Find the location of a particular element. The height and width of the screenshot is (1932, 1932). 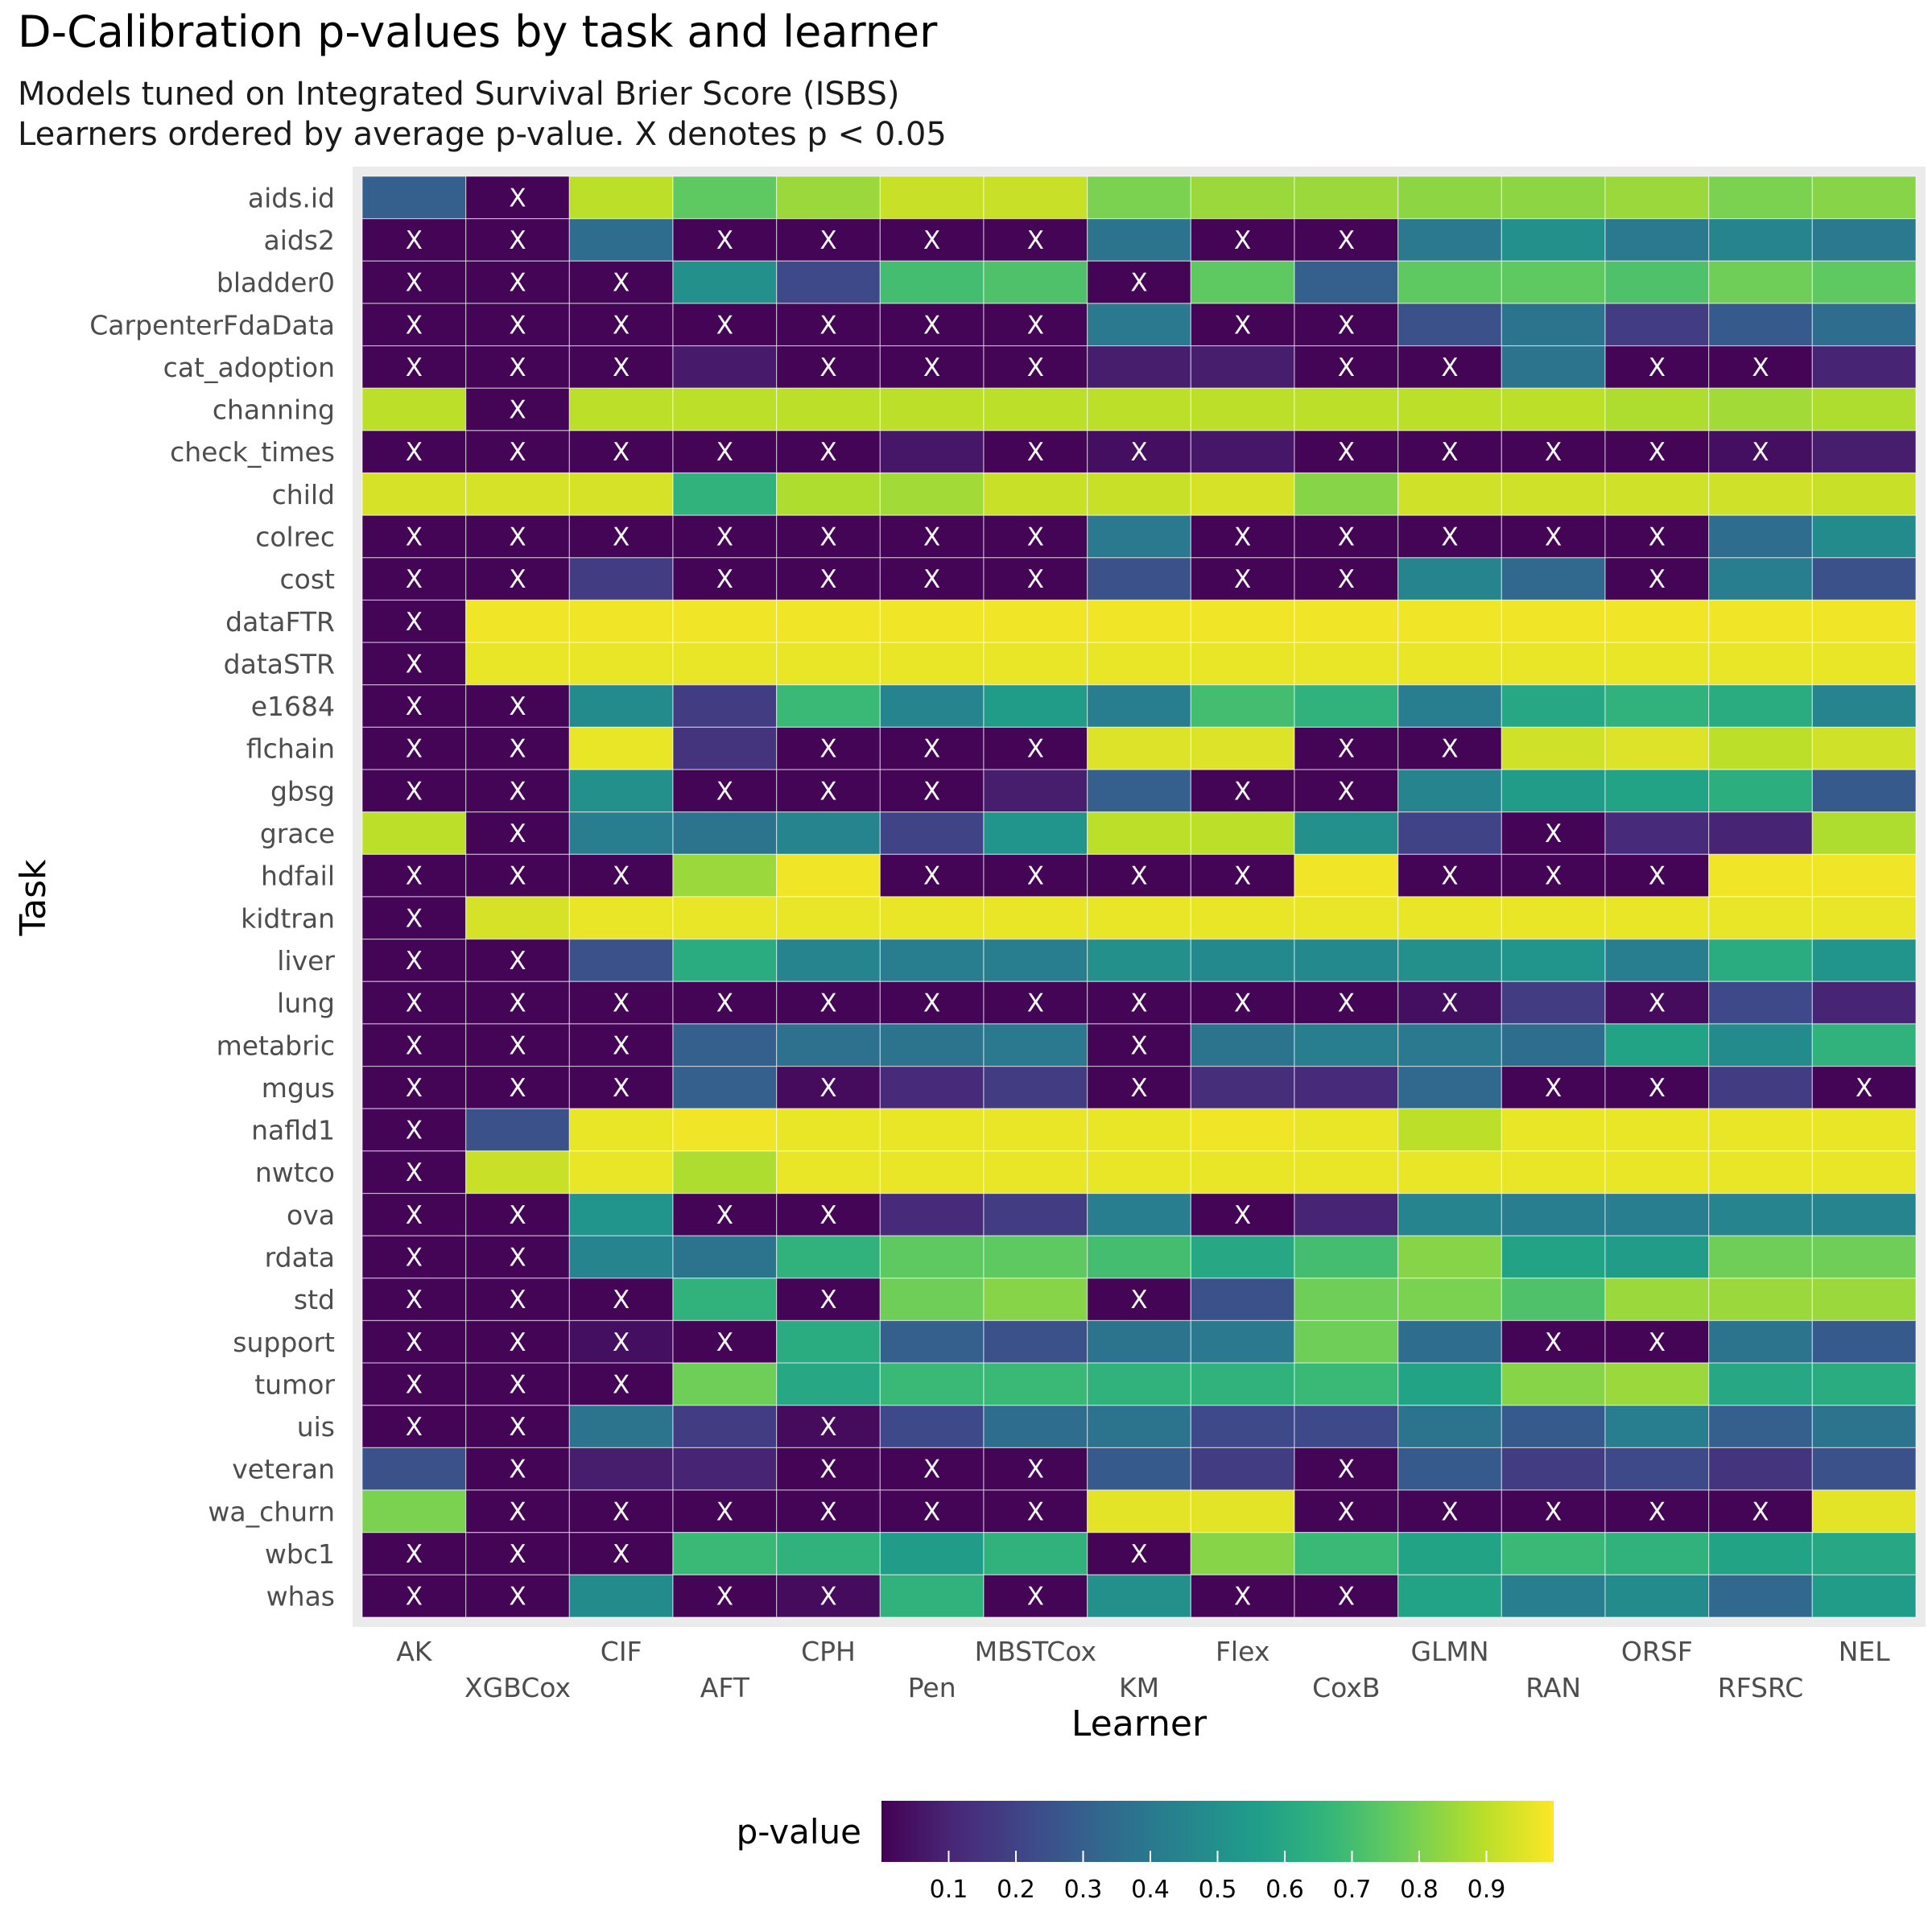

y-tick-label: whas is located at coordinates (300, 1596).